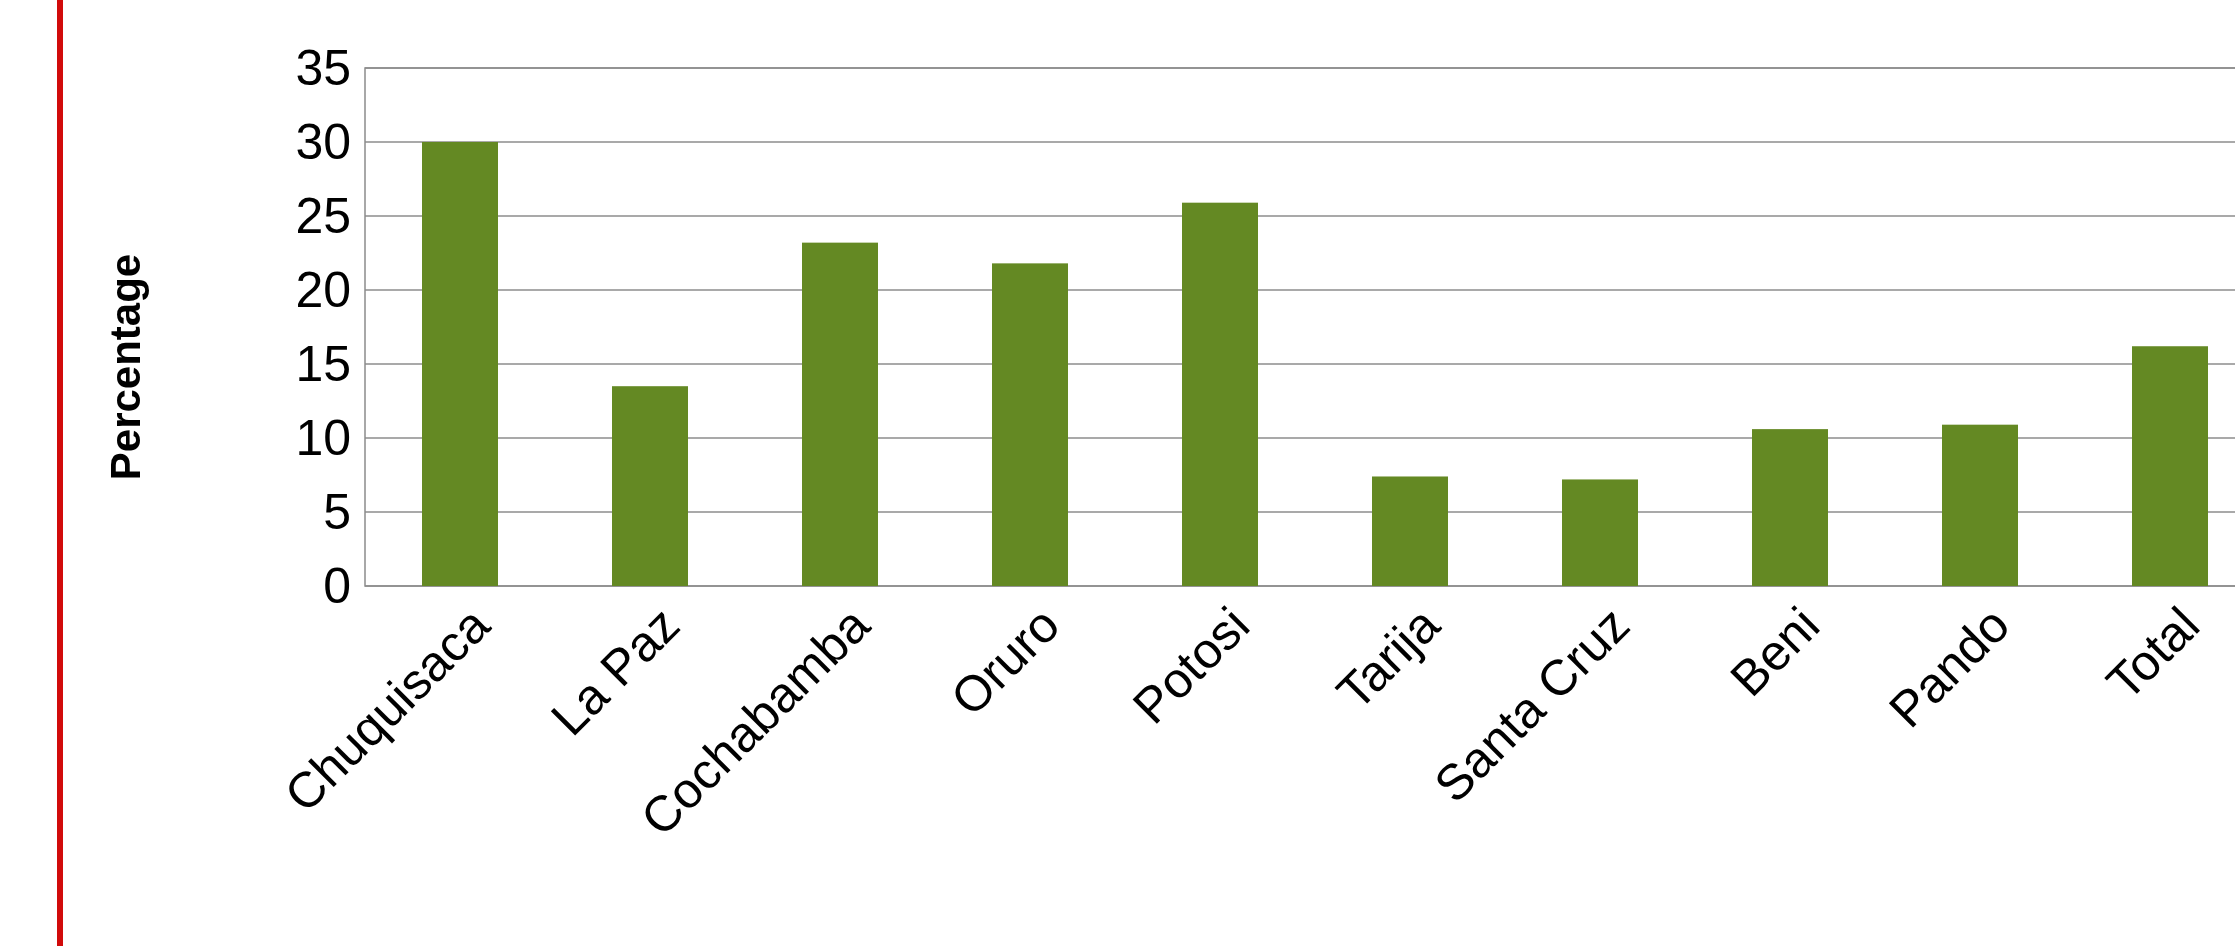 This screenshot has width=2235, height=946. Describe the element at coordinates (323, 437) in the screenshot. I see `y-tick-label: 10` at that location.